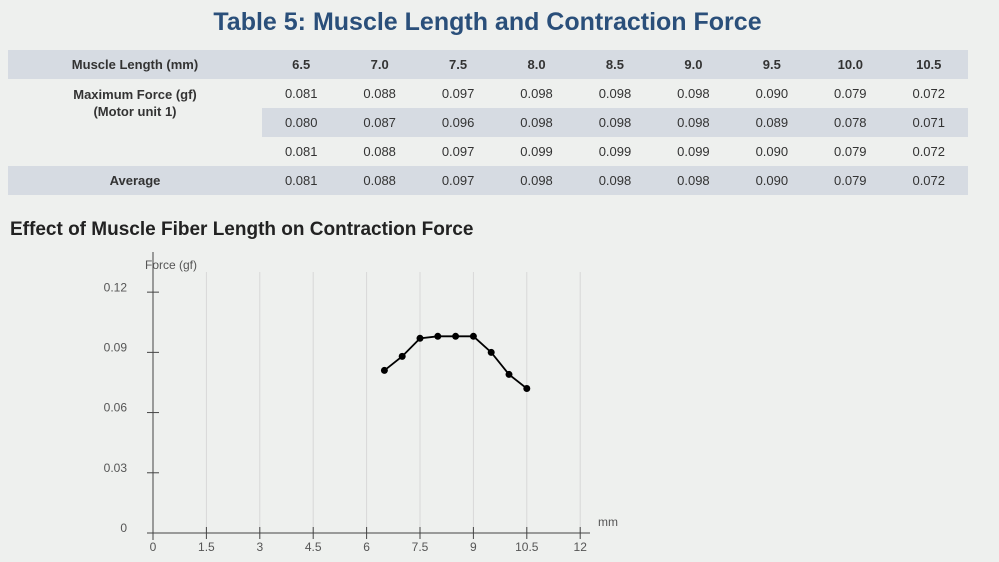 The image size is (999, 562). Describe the element at coordinates (772, 122) in the screenshot. I see `value-cell: 0.089` at that location.